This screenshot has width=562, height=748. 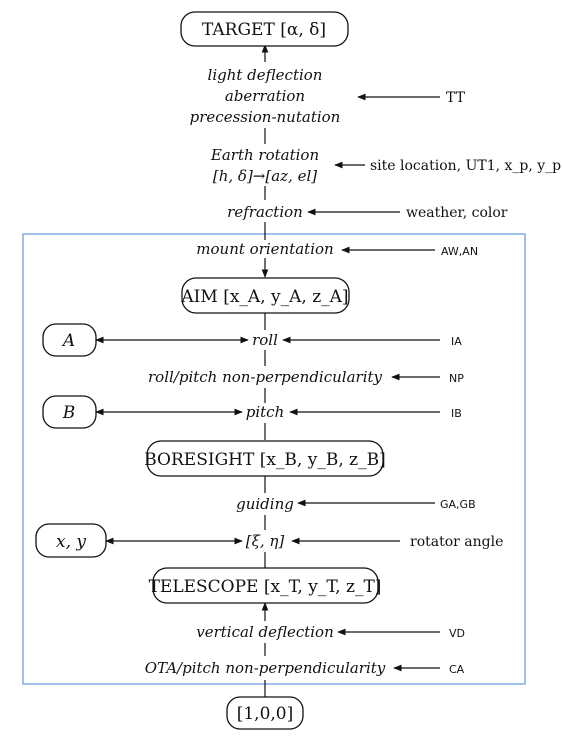 I want to click on ib-label: IB, so click(x=456, y=413).